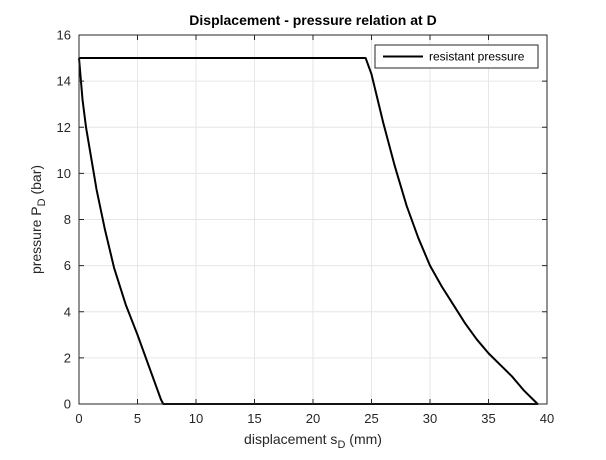  I want to click on y-tick-label: 0, so click(67, 404).